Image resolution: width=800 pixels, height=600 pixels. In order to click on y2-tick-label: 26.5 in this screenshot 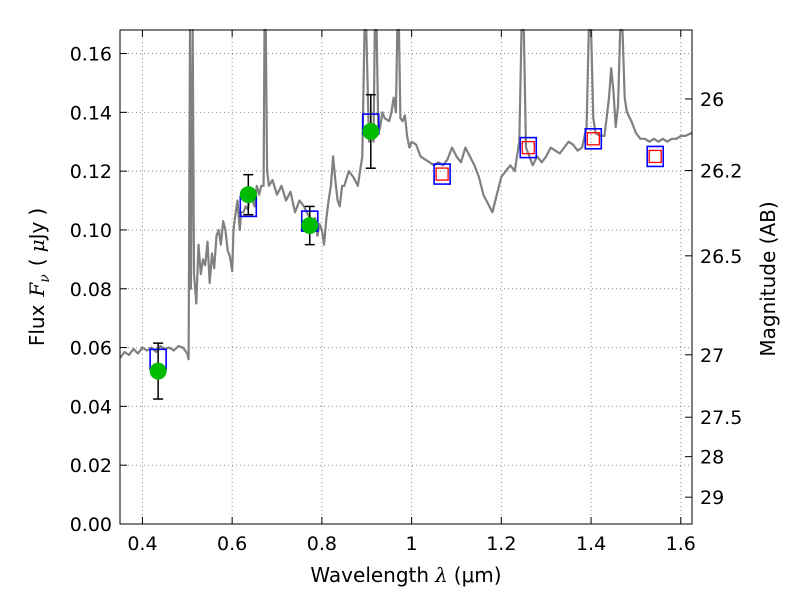, I will do `click(721, 257)`.